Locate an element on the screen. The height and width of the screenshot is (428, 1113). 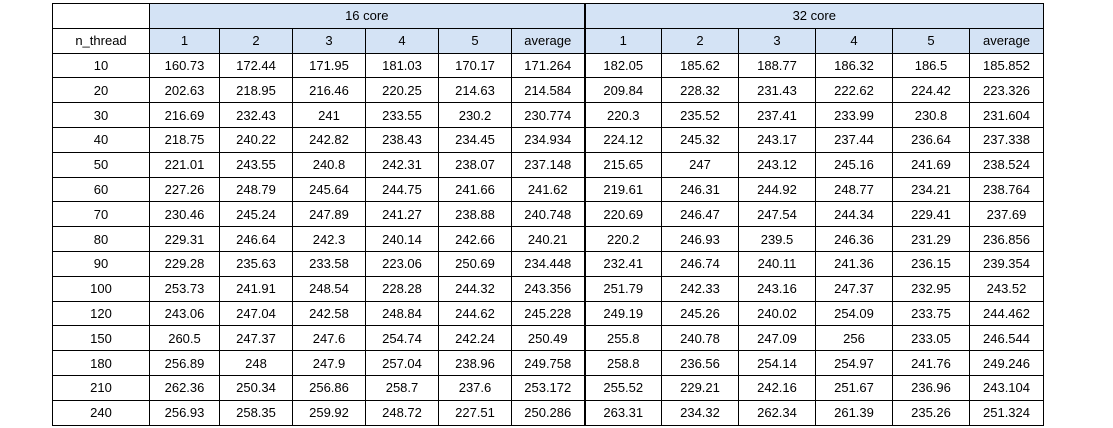
value-cell: 171.95 is located at coordinates (329, 65).